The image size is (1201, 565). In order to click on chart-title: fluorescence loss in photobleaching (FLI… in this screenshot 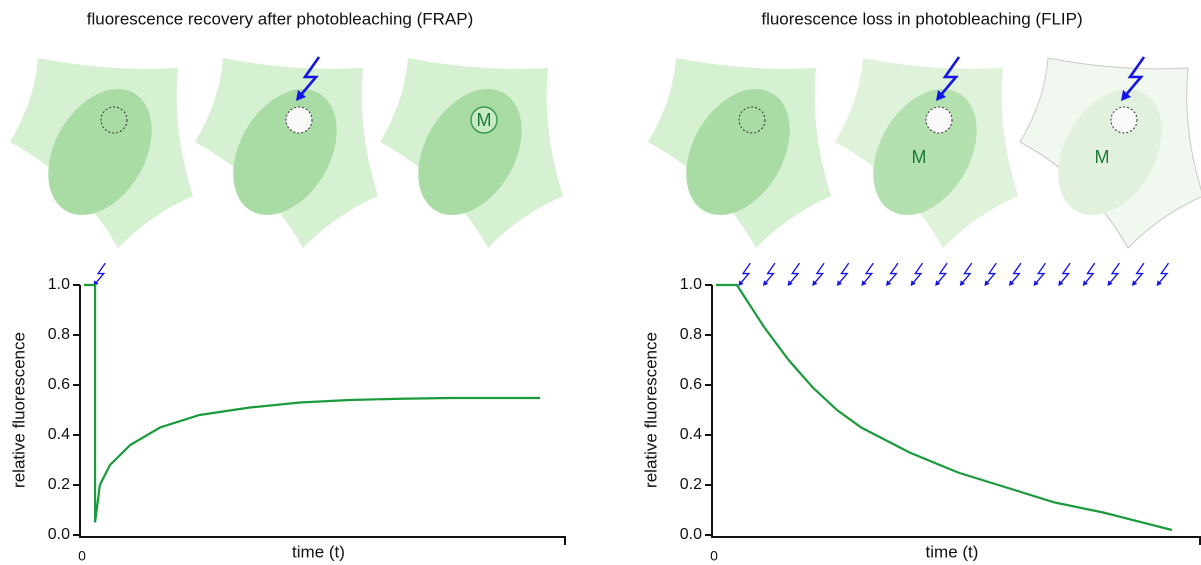, I will do `click(921, 18)`.